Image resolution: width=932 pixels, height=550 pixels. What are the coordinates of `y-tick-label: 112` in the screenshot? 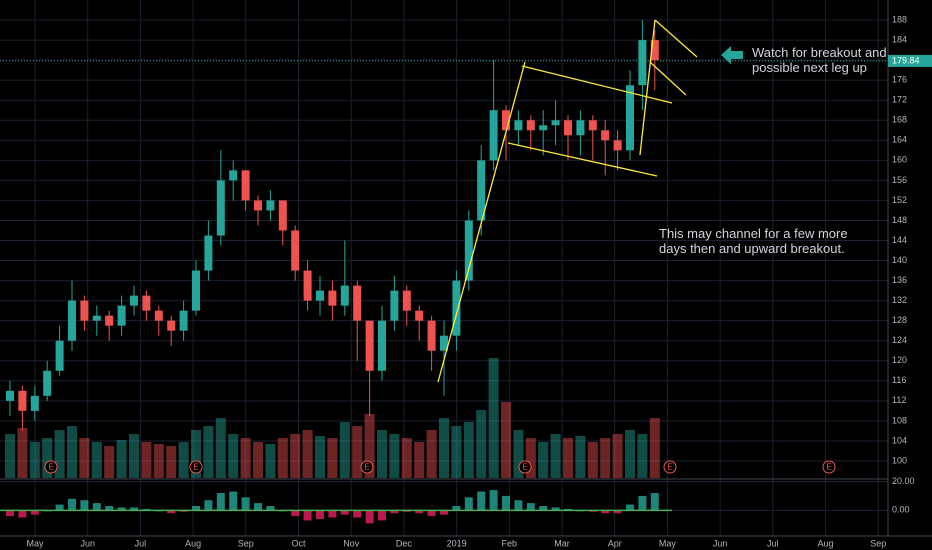 It's located at (899, 400).